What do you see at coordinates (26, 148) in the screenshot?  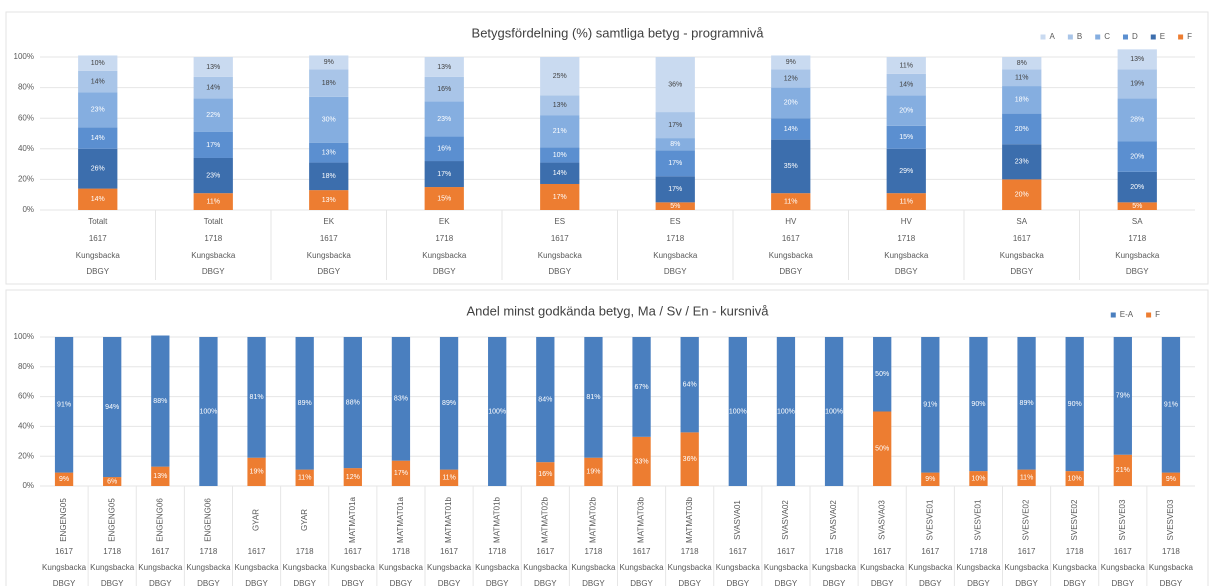 I see `y-tick-label: 40%` at bounding box center [26, 148].